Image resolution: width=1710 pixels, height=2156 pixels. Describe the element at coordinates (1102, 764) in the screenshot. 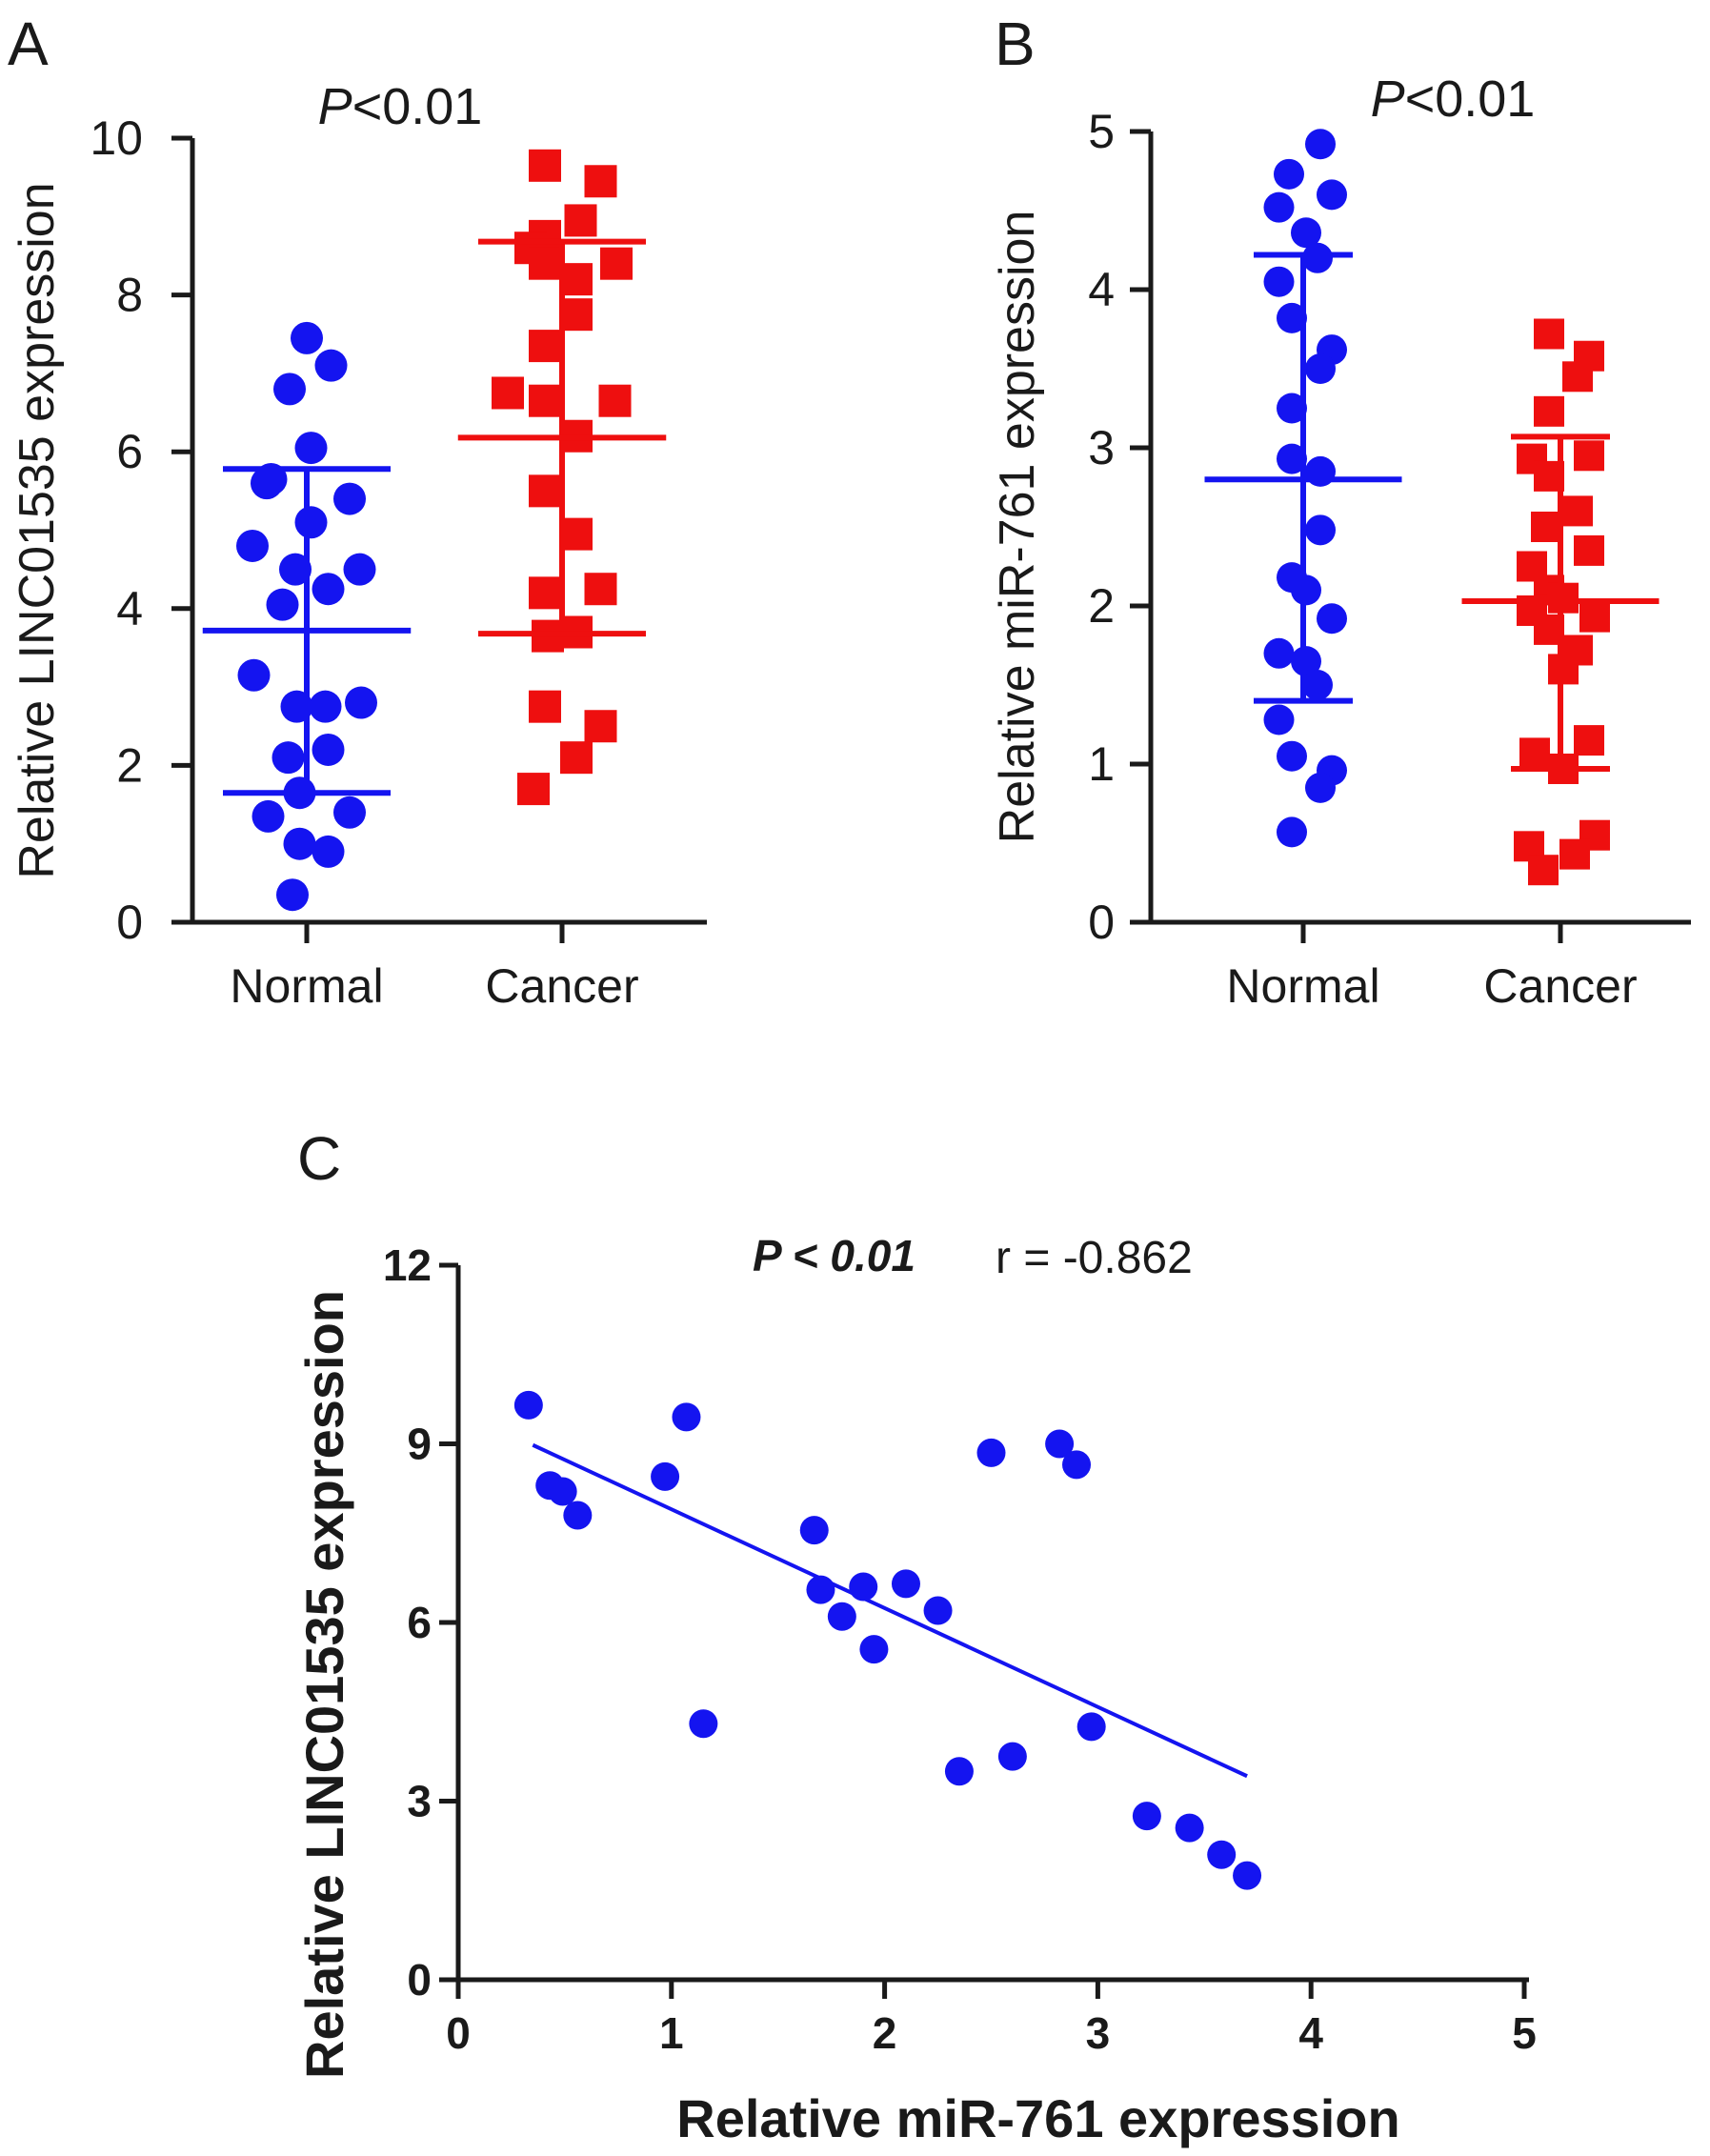

I see `y-tick-label: 1` at that location.